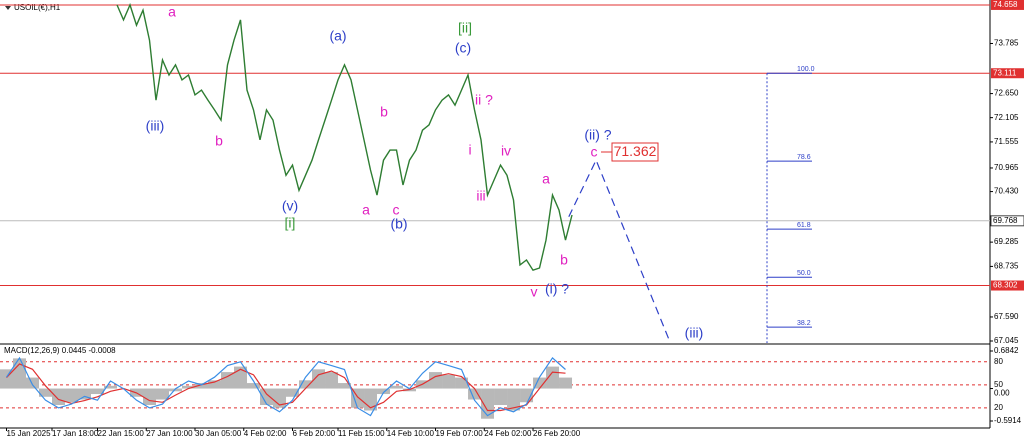 The image size is (1024, 441). I want to click on macd-title: MACD(12,26,9) 0.0445 -0.0008, so click(60, 350).